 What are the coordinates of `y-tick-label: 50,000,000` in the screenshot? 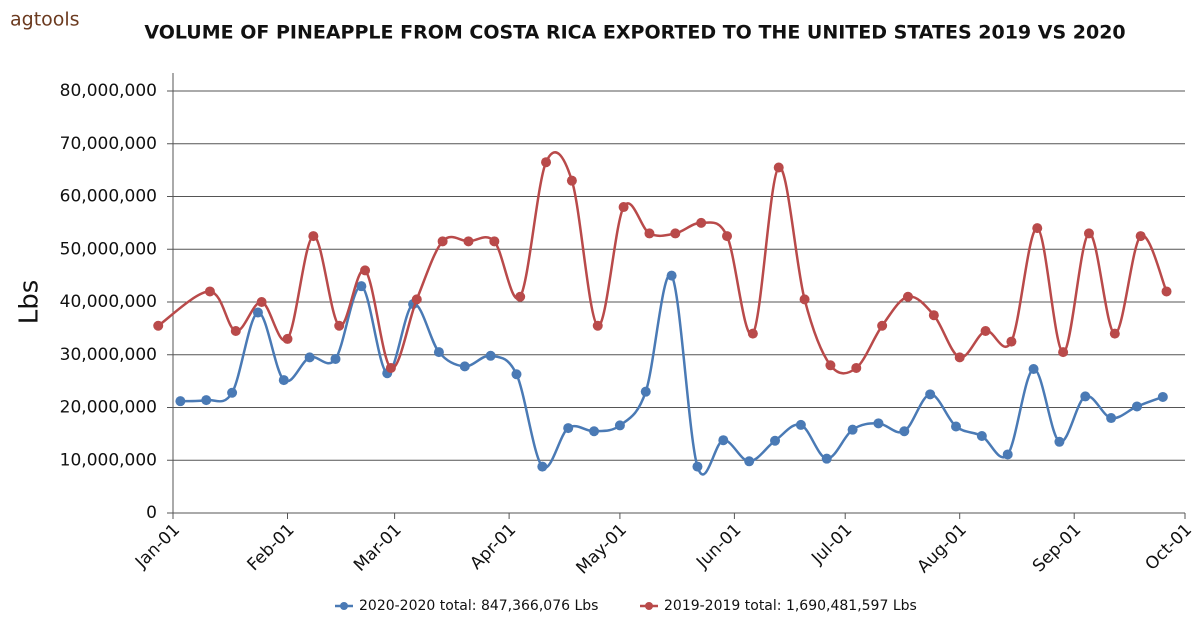 It's located at (108, 249).